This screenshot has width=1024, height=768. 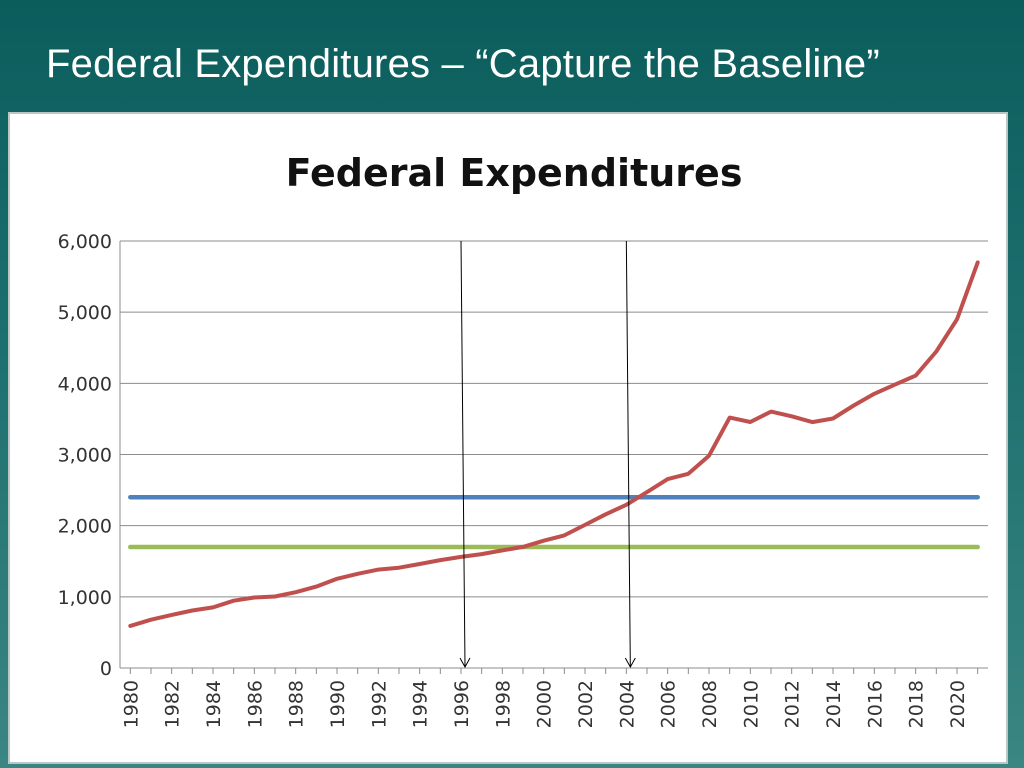 What do you see at coordinates (85, 384) in the screenshot?
I see `y-tick-label: 4,000` at bounding box center [85, 384].